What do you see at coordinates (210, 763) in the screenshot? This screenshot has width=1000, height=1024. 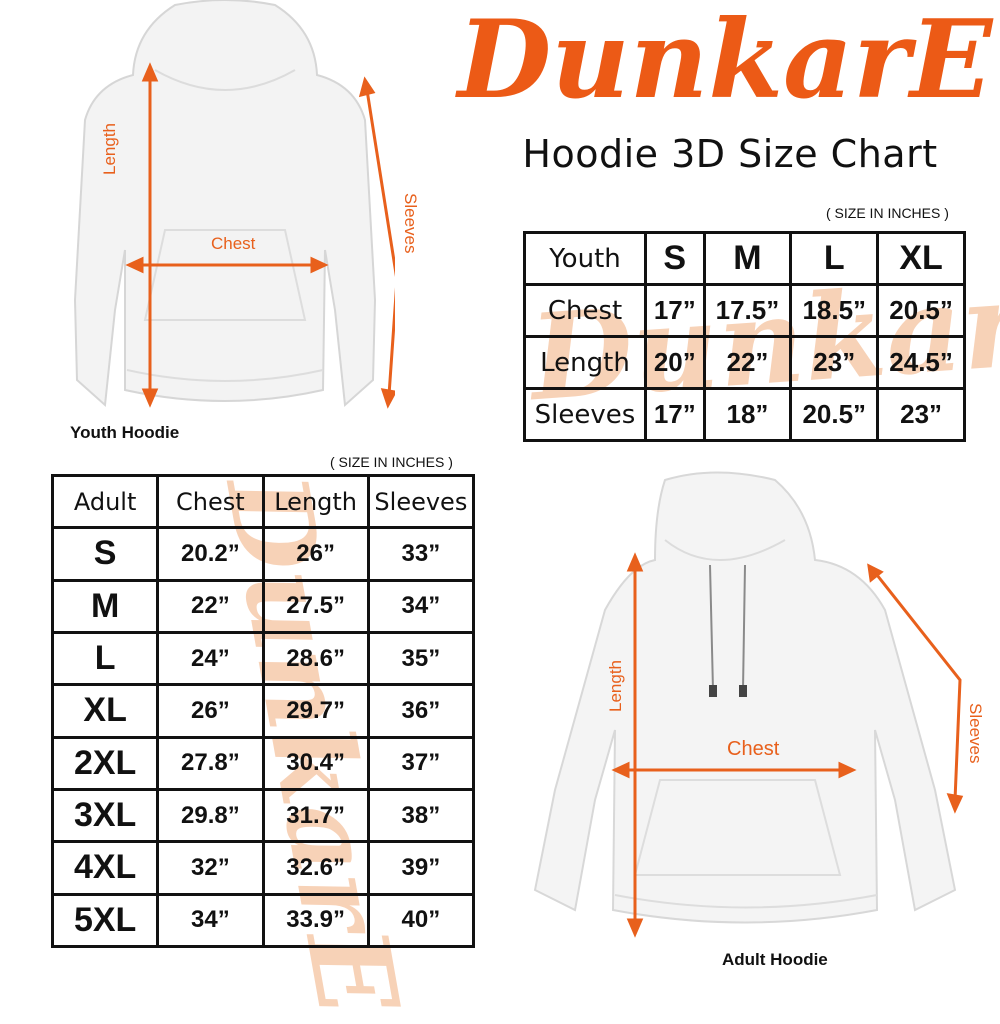 I see `adult-value-cell: 27.8”` at bounding box center [210, 763].